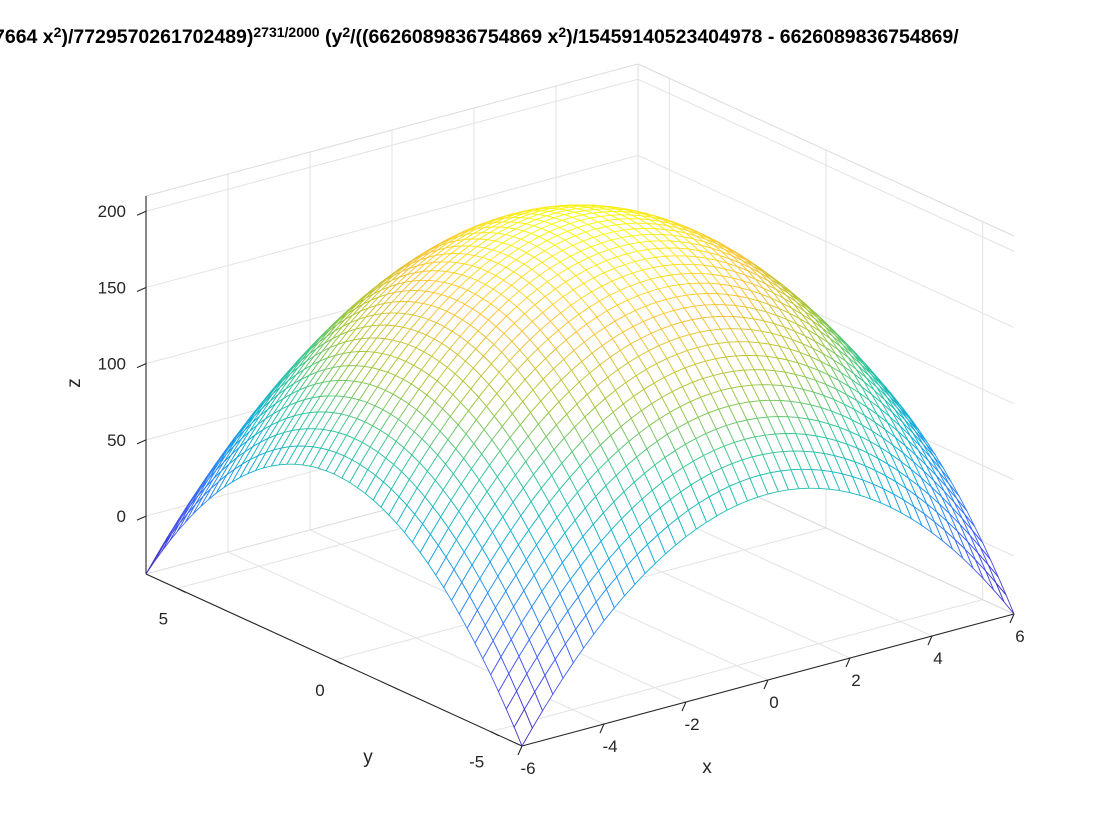  I want to click on y-tick-label: 0, so click(319, 690).